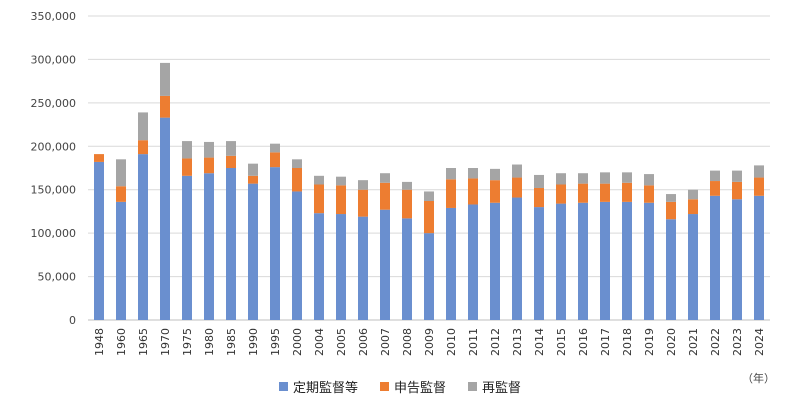  Describe the element at coordinates (54, 16) in the screenshot. I see `y-tick-label: 350,000` at that location.